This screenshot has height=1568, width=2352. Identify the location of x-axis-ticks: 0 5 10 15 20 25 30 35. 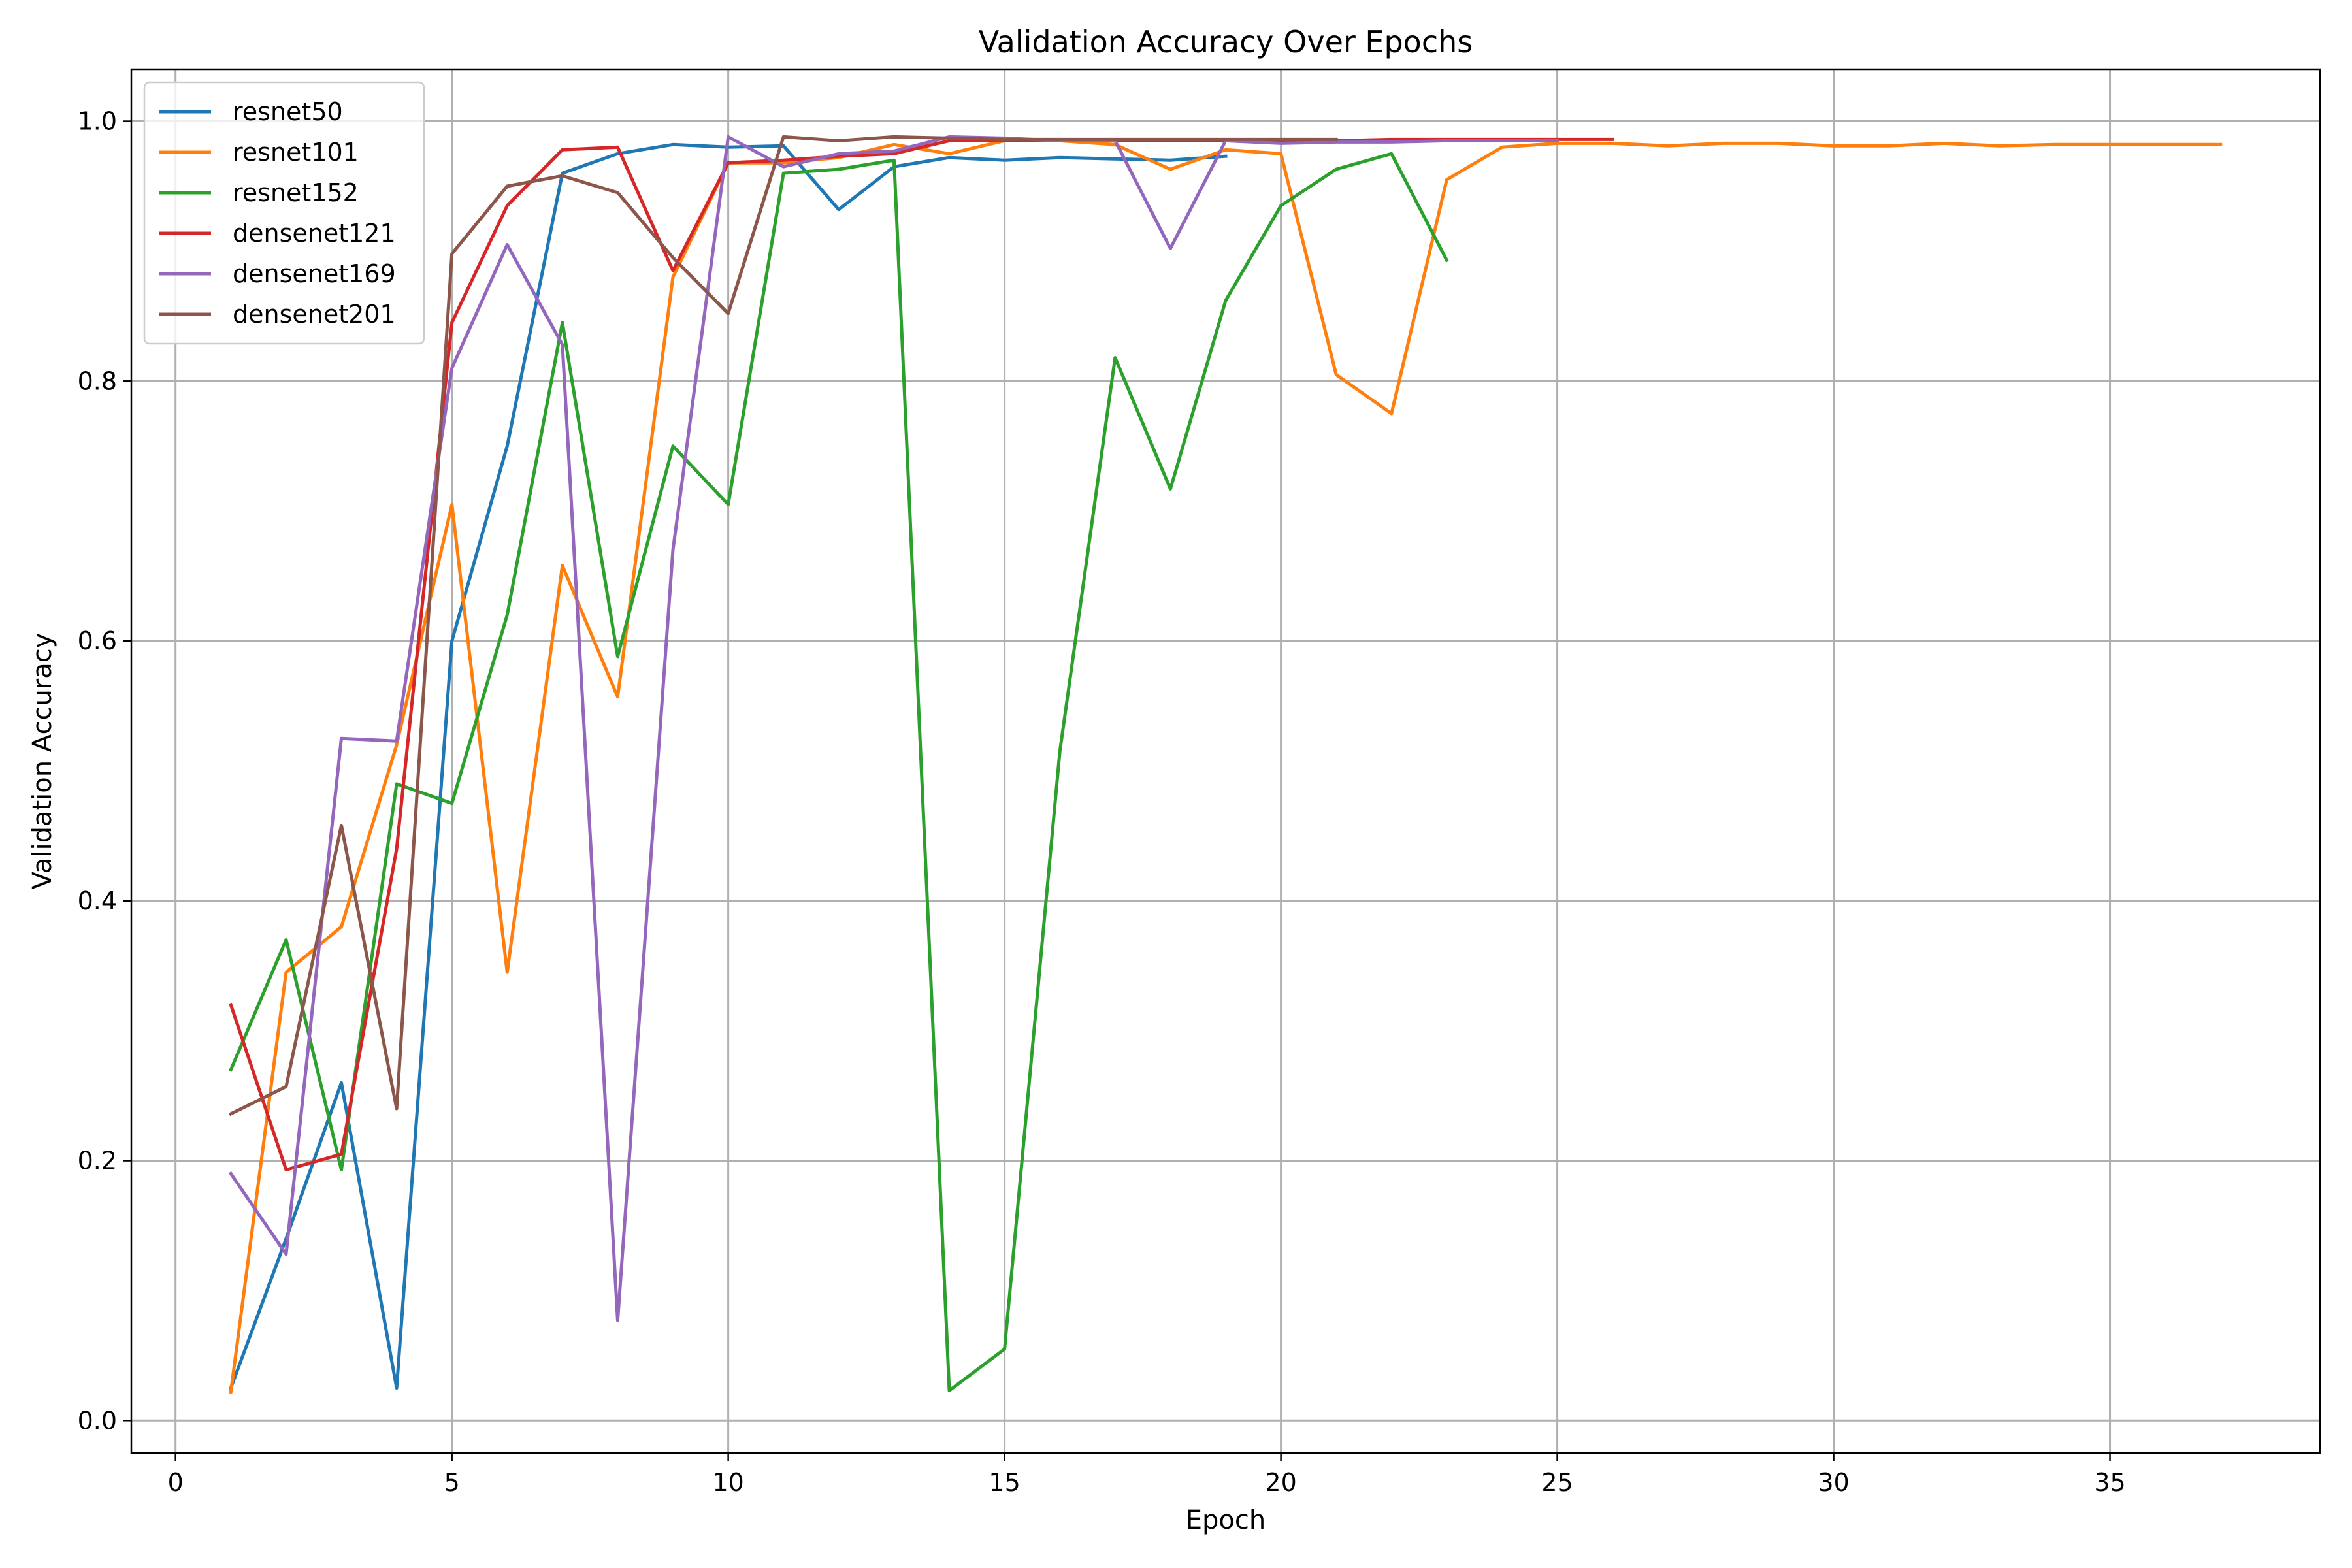
(1147, 1475).